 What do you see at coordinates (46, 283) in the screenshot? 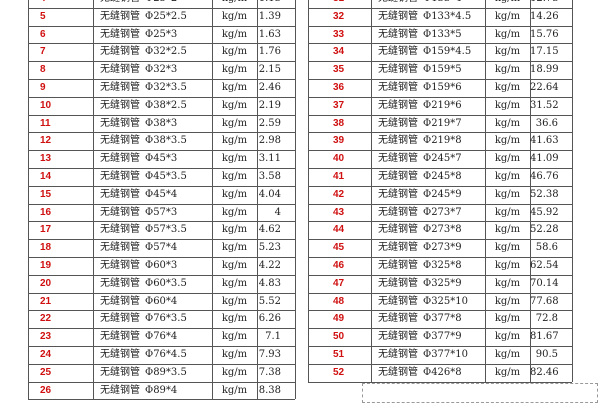
I see `row-number: 20` at bounding box center [46, 283].